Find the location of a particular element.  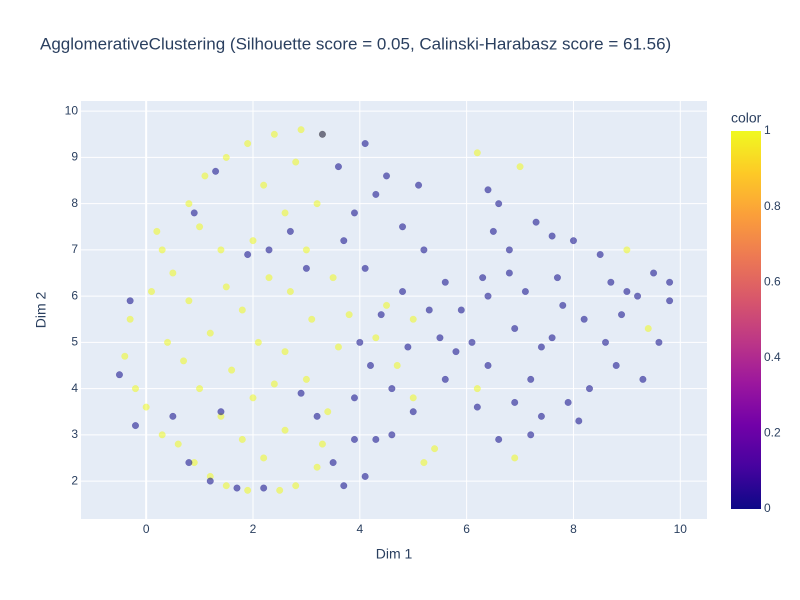

y-tick-label: 7 is located at coordinates (74, 249).